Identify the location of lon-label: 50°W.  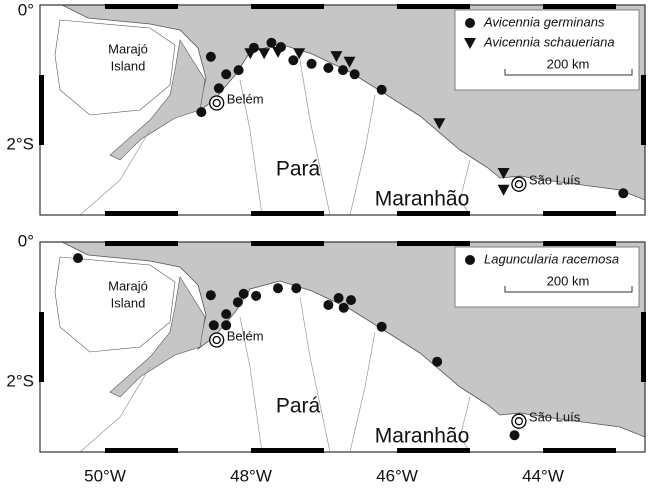
(105, 475).